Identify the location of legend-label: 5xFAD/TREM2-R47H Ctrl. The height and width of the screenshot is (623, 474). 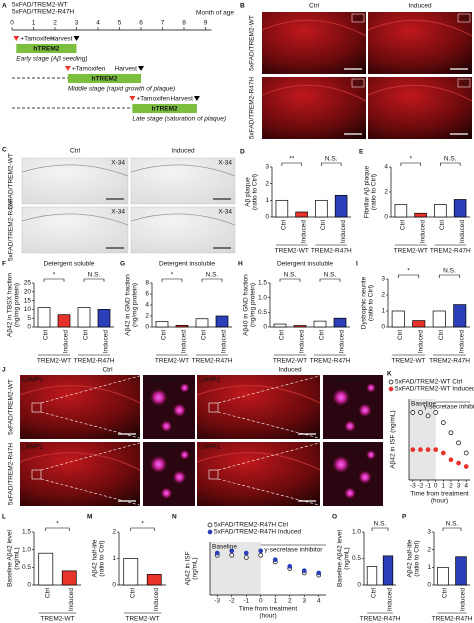
(251, 525).